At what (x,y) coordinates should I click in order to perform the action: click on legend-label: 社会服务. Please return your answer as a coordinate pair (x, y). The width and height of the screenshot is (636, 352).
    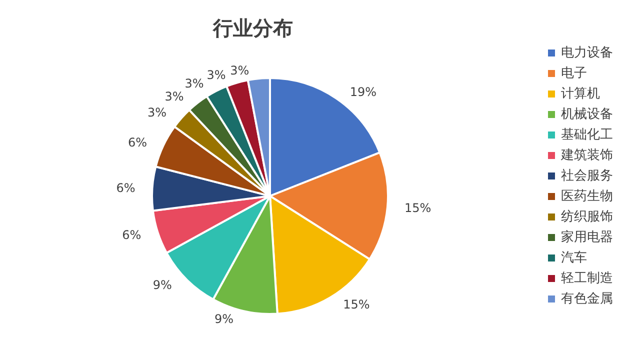
    Looking at the image, I should click on (587, 176).